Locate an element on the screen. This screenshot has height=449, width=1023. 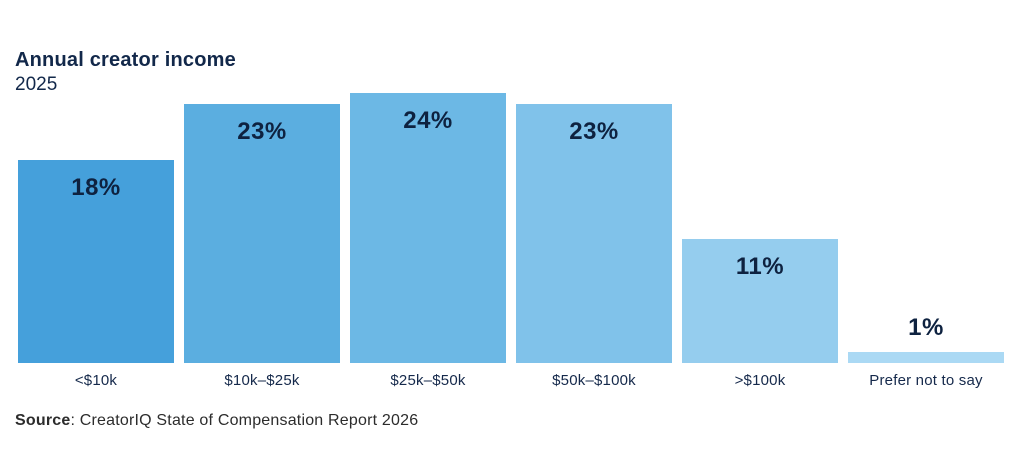
bar-value-label: 1% is located at coordinates (926, 327).